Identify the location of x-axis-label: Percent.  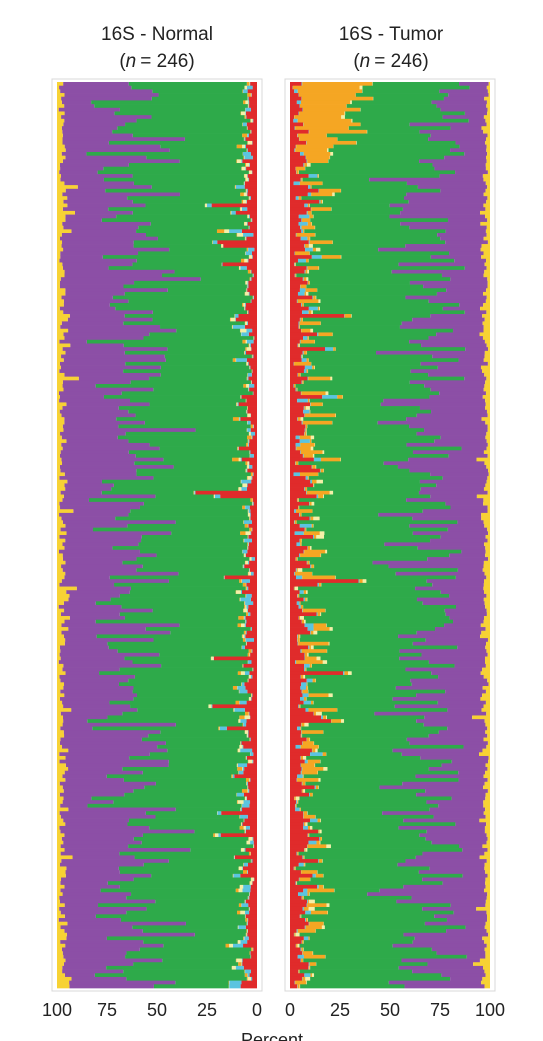
(272, 1035).